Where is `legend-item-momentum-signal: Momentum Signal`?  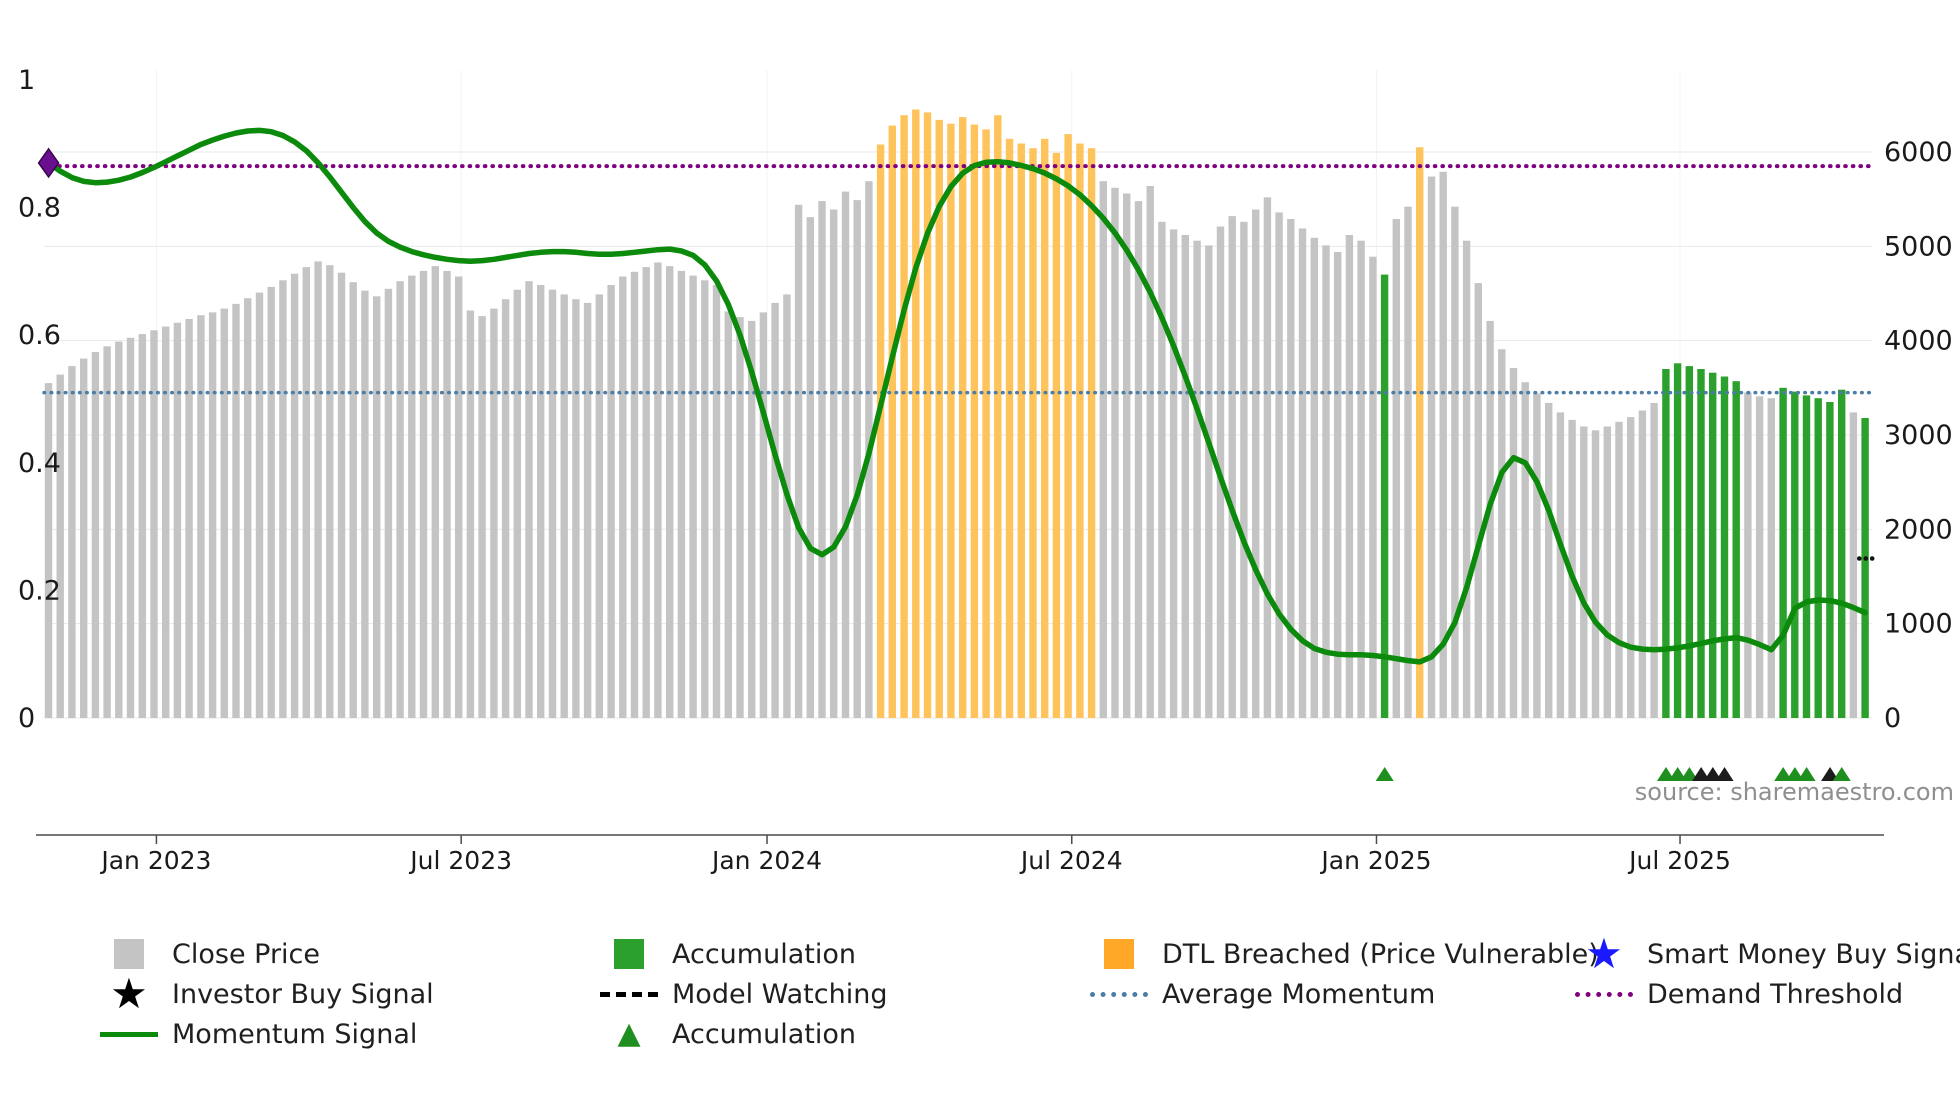
legend-item-momentum-signal: Momentum Signal is located at coordinates (350, 1034).